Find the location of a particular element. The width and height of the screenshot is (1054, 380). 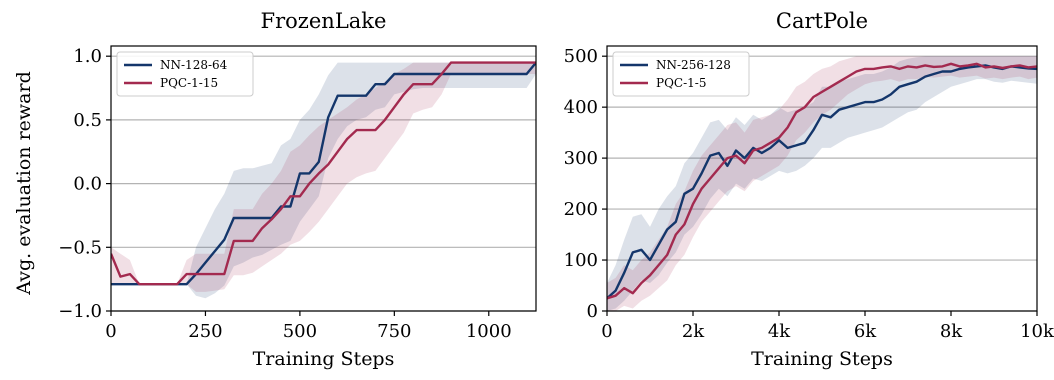

legend: NN-256-128 PQC-1-5 is located at coordinates (681, 74).